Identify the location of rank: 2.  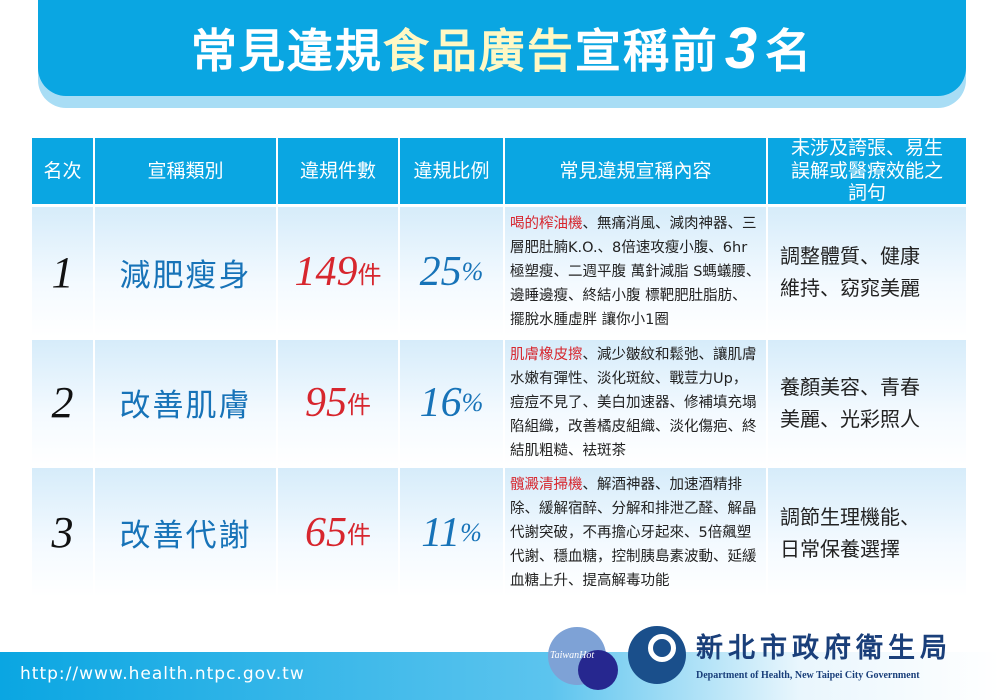
(63, 402).